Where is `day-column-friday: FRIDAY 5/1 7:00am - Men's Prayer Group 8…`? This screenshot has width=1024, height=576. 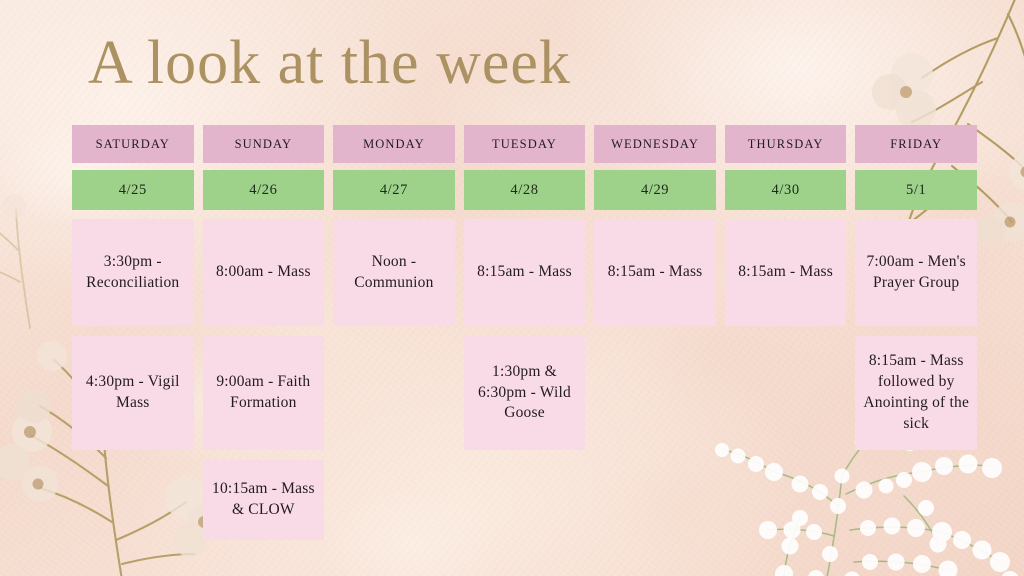
day-column-friday: FRIDAY 5/1 7:00am - Men's Prayer Group 8… is located at coordinates (916, 332).